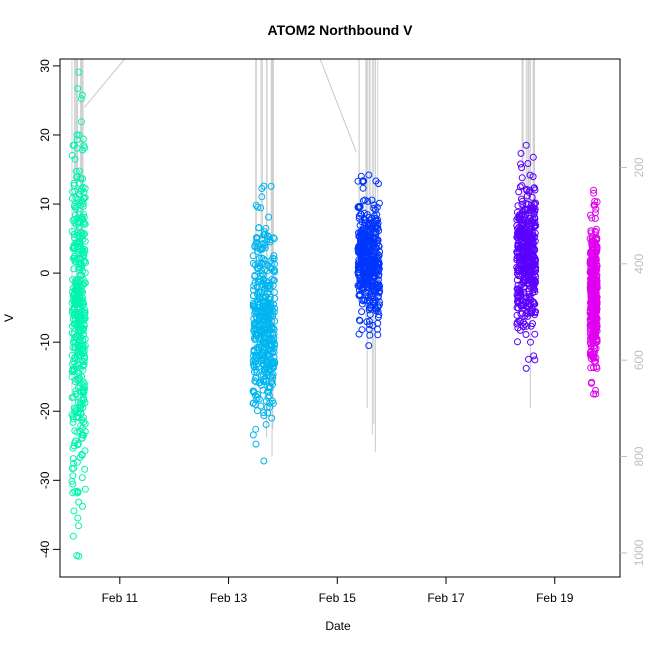  I want to click on x-tick-label: Feb 15, so click(338, 598).